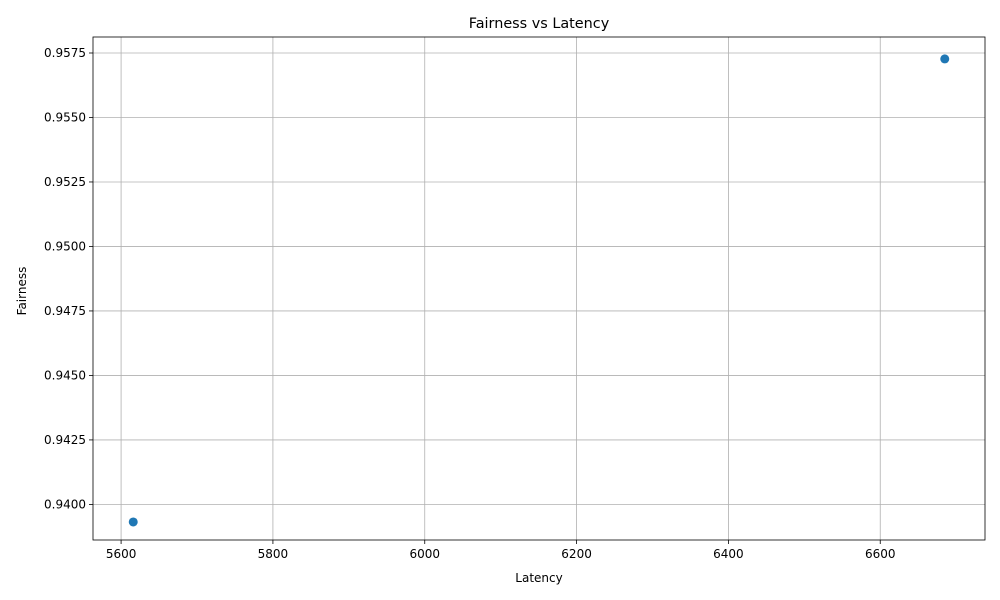 Image resolution: width=1000 pixels, height=600 pixels. Describe the element at coordinates (880, 554) in the screenshot. I see `x-tick-label: 6600` at that location.